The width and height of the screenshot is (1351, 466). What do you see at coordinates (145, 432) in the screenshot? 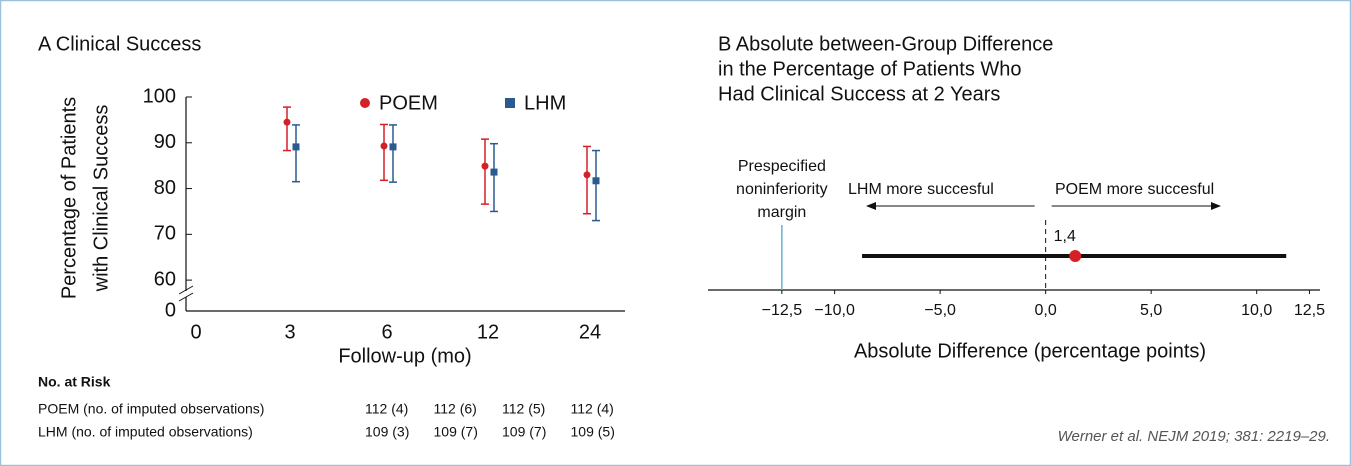
I see `risk-row-label: LHM (no. of imputed observations)` at bounding box center [145, 432].